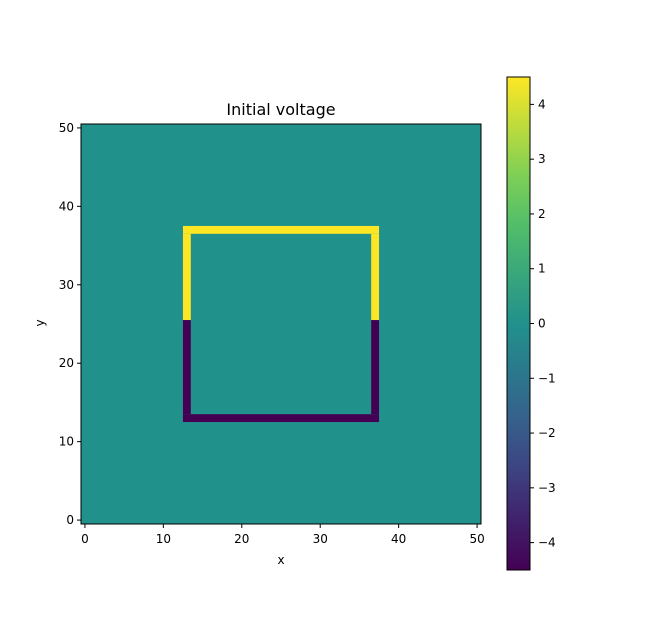  Describe the element at coordinates (66, 442) in the screenshot. I see `y-tick-label: 10` at that location.